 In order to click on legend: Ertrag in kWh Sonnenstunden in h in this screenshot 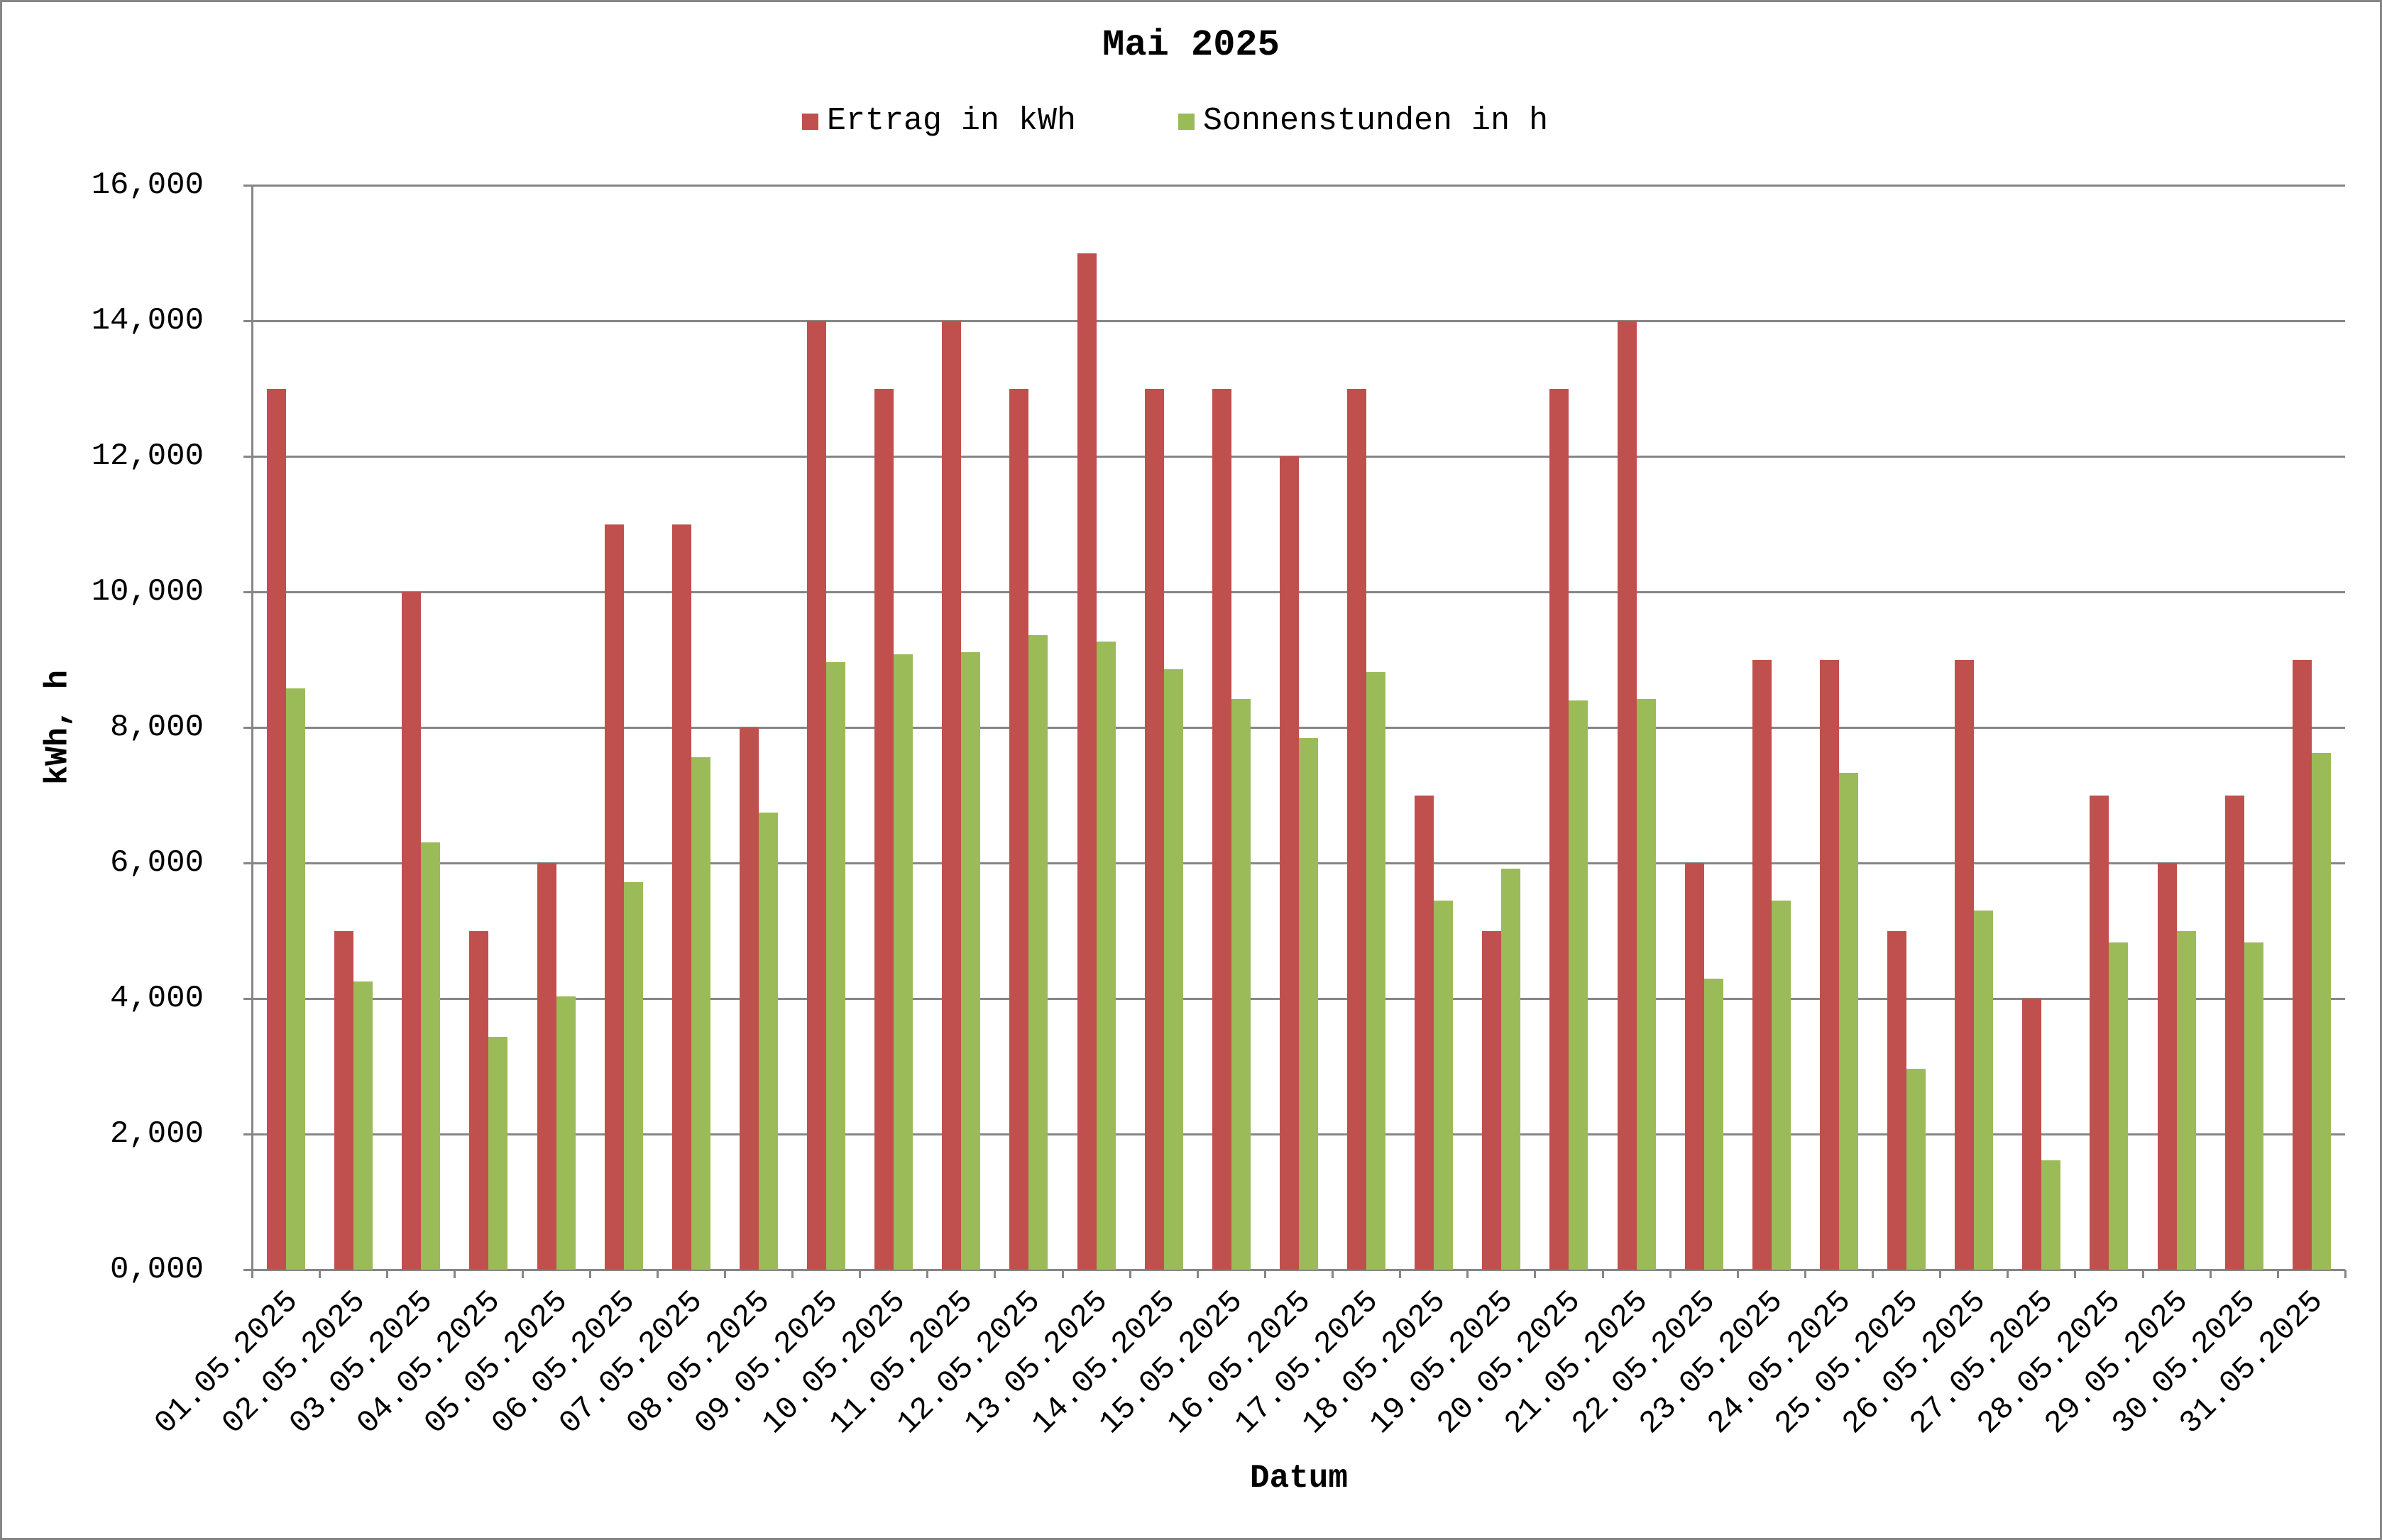, I will do `click(1191, 122)`.